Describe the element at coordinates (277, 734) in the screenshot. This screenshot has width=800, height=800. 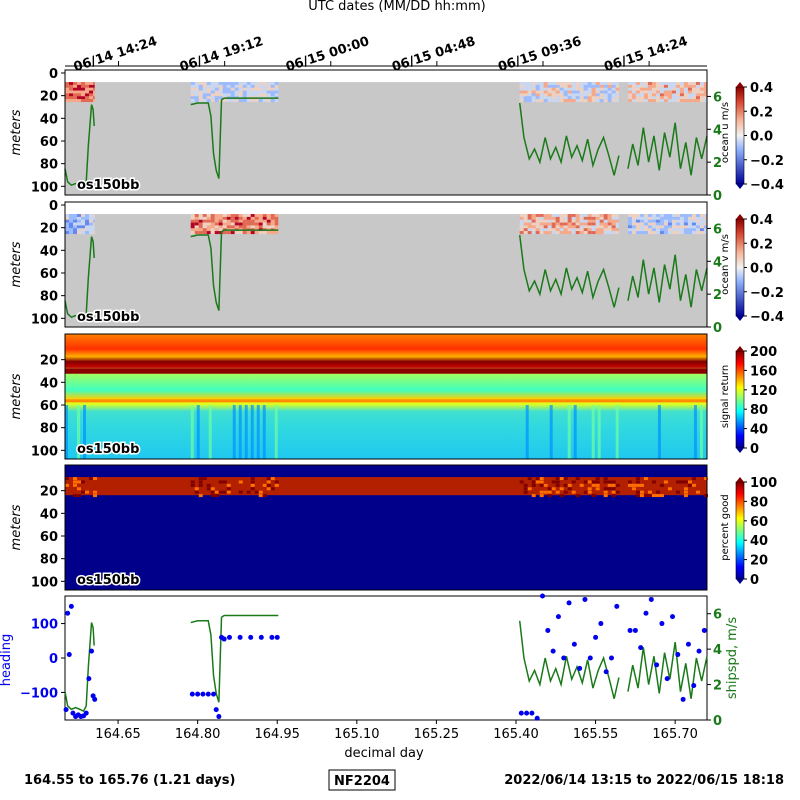
I see `x-tick-label: 164.95` at that location.